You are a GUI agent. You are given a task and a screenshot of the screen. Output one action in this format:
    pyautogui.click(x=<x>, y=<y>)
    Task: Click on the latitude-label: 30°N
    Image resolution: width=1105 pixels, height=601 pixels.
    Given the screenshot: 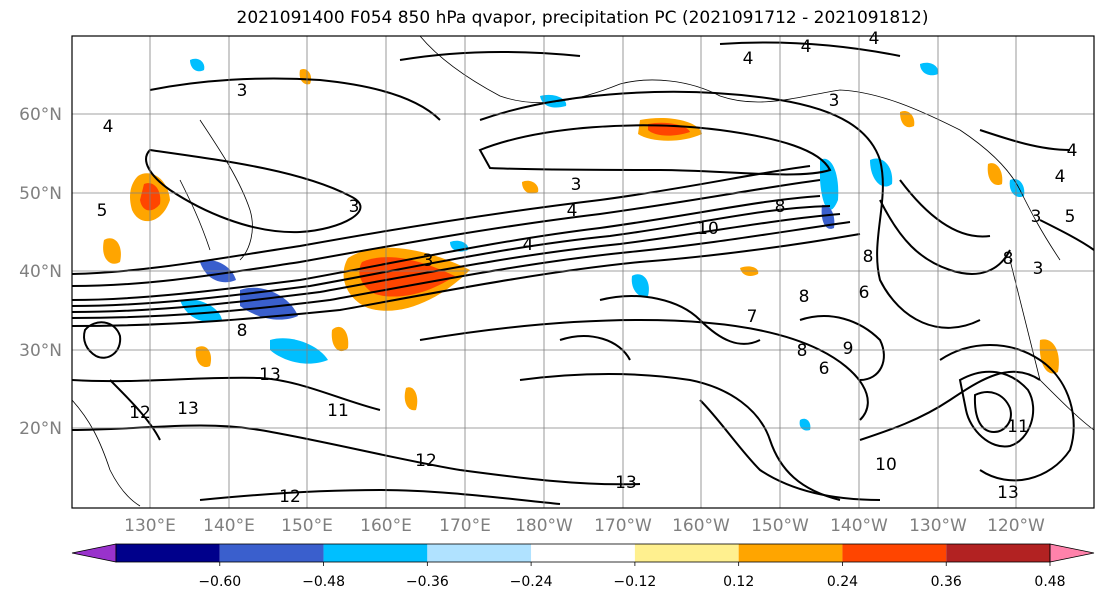 What is the action you would take?
    pyautogui.click(x=40, y=351)
    